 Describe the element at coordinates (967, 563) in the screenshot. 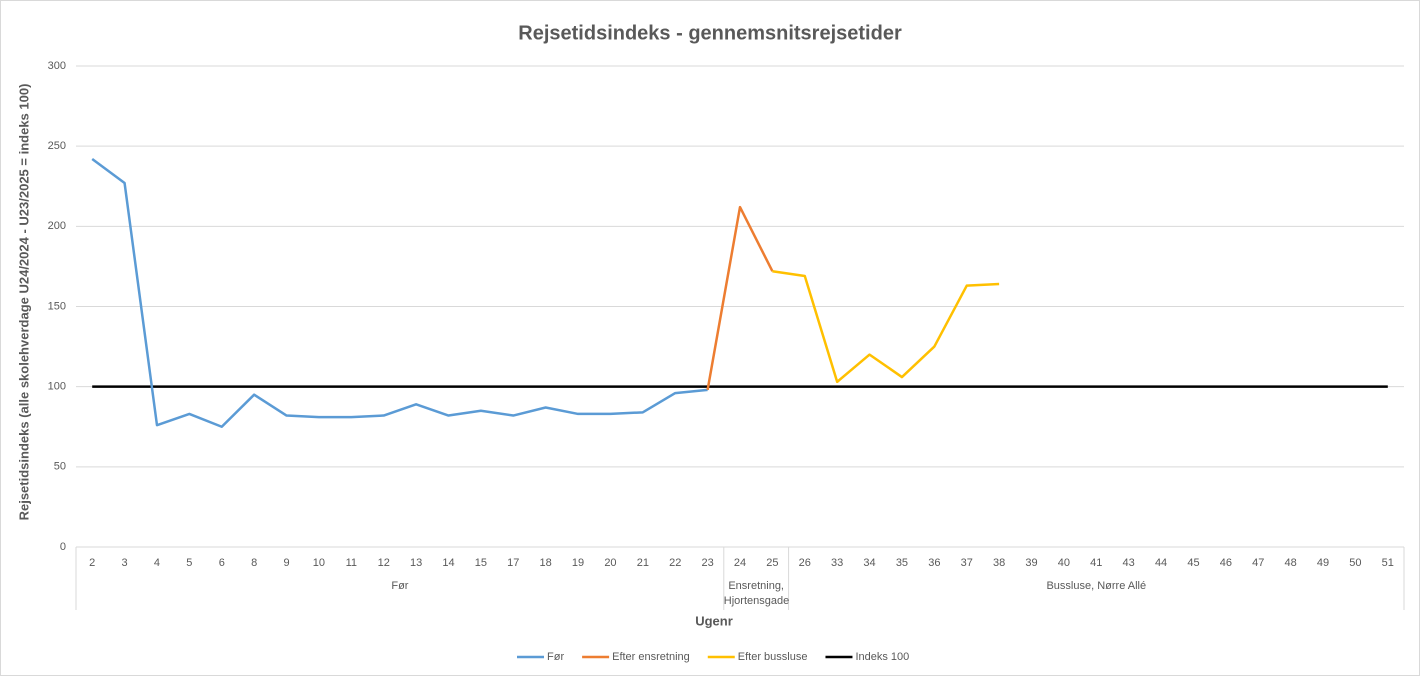

I see `x-tick-label: 37` at that location.